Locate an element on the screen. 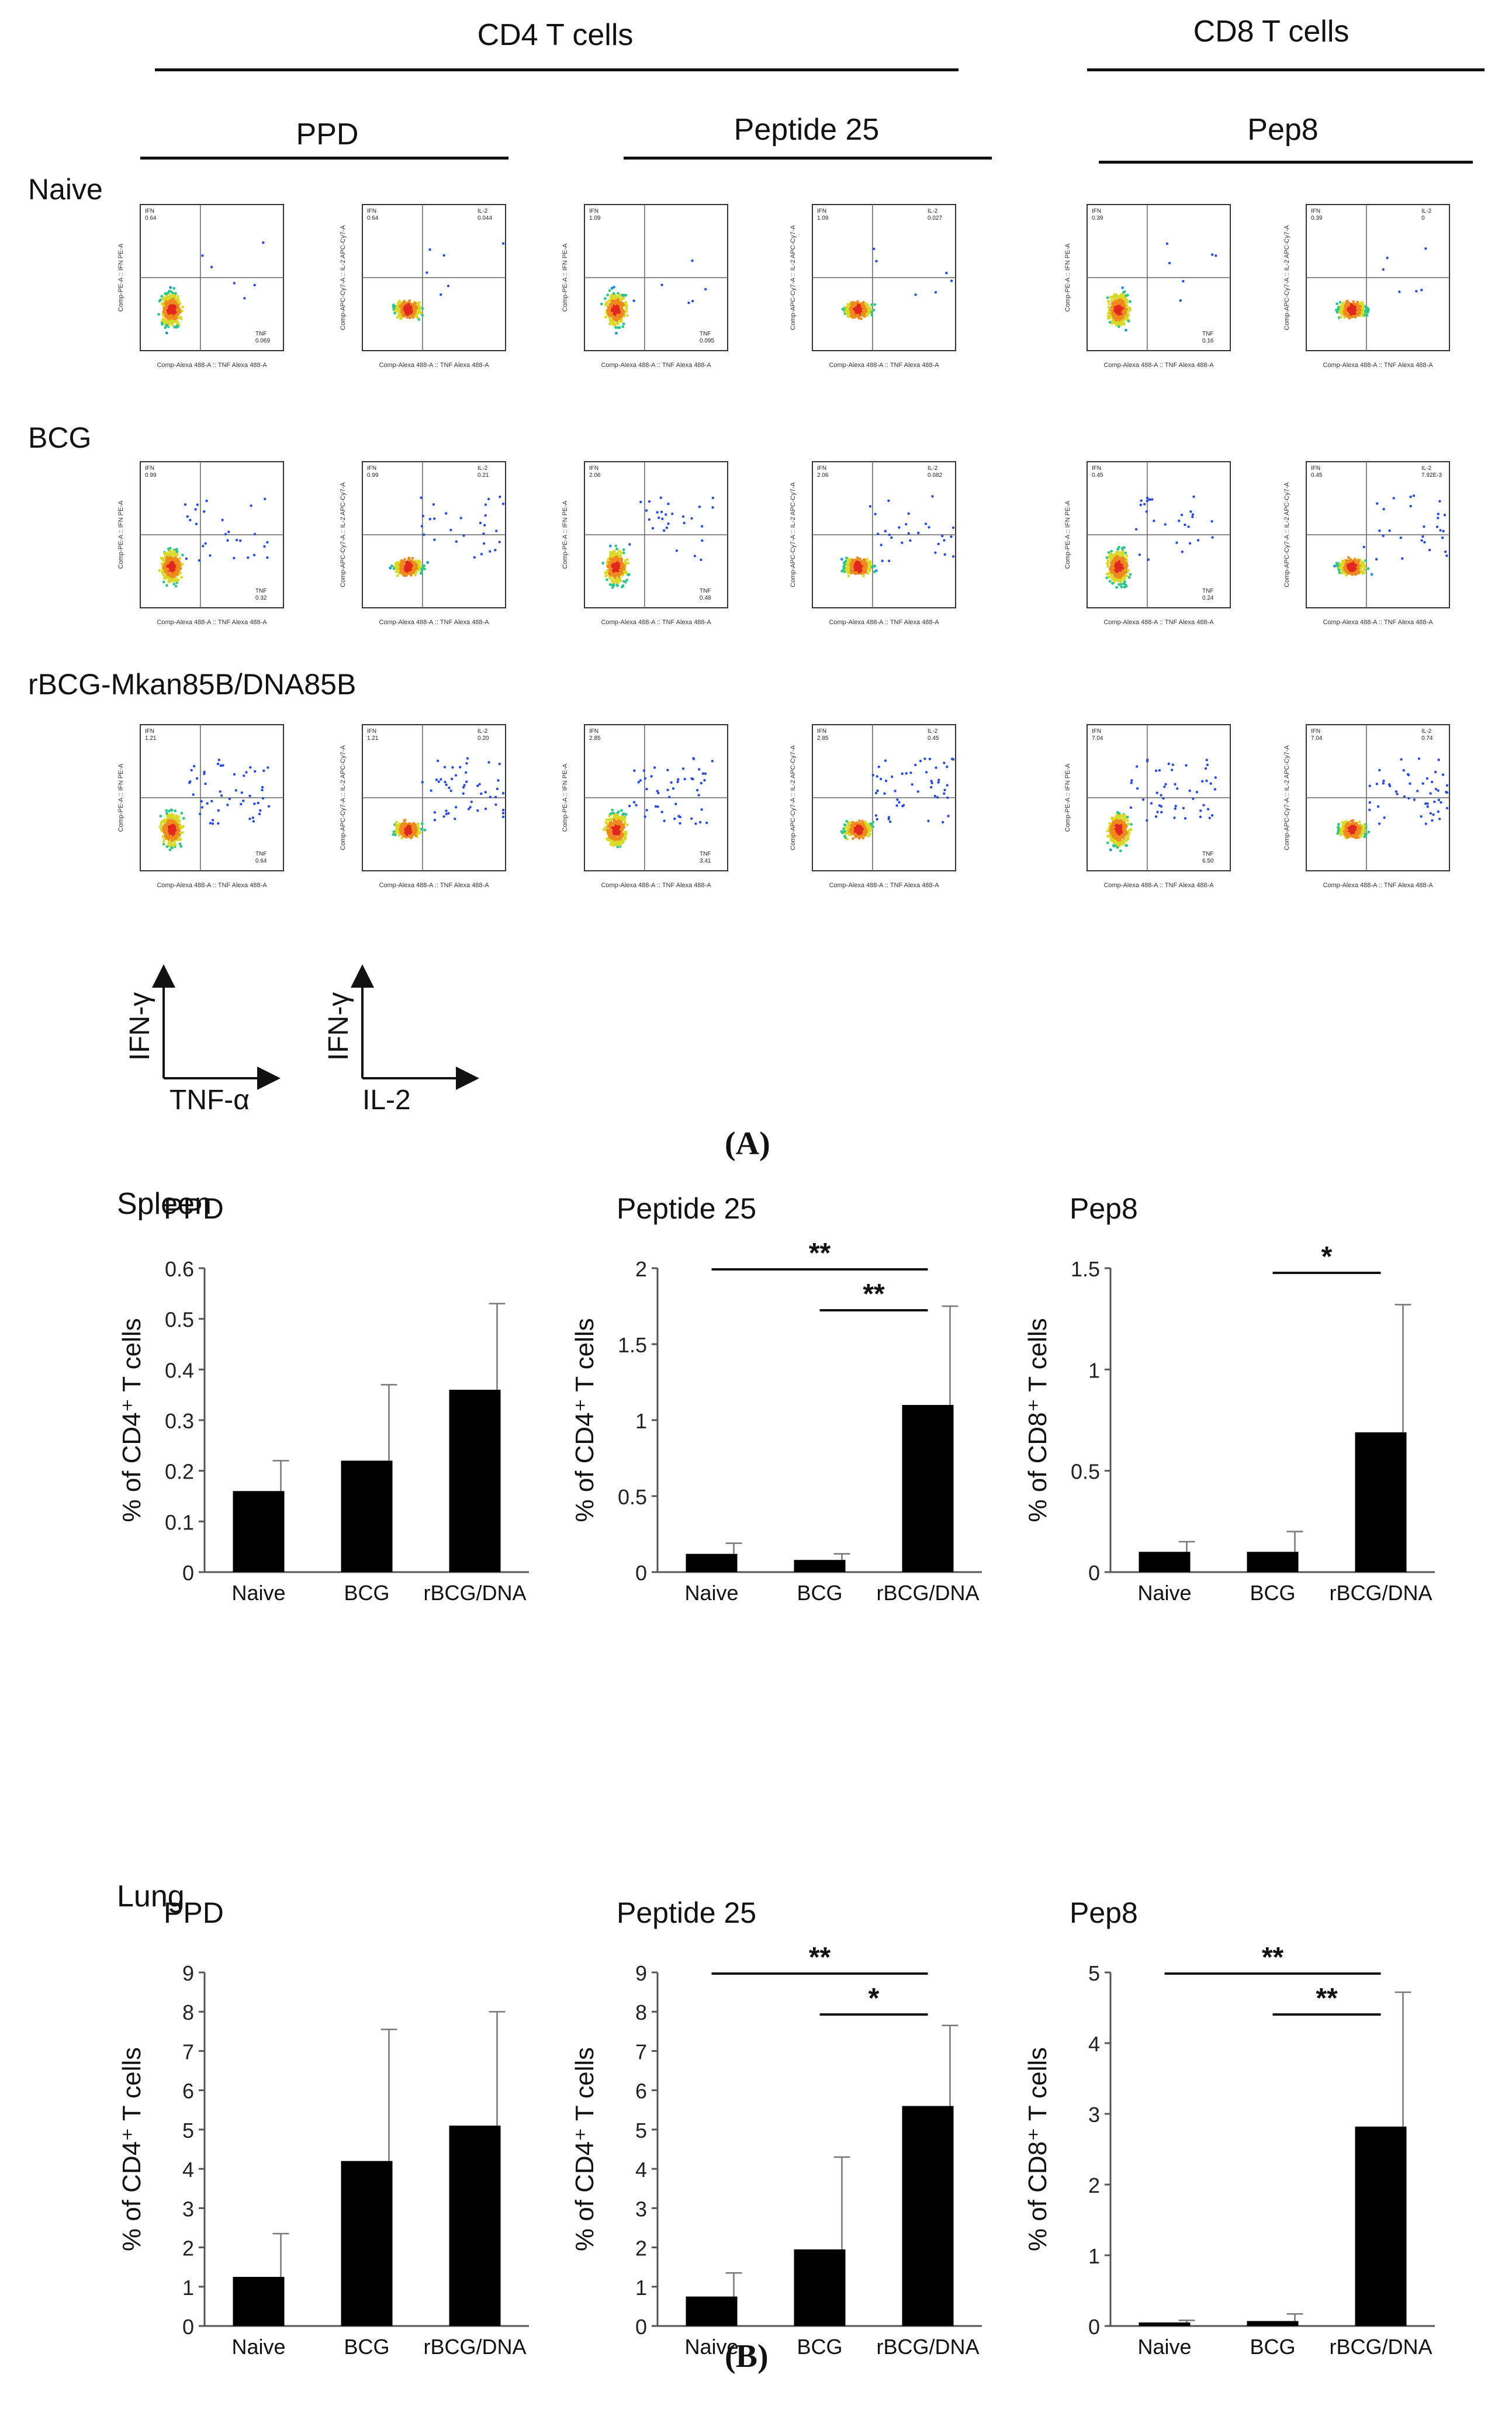 This screenshot has width=1512, height=2423. y-tick-label: 9 is located at coordinates (641, 1973).